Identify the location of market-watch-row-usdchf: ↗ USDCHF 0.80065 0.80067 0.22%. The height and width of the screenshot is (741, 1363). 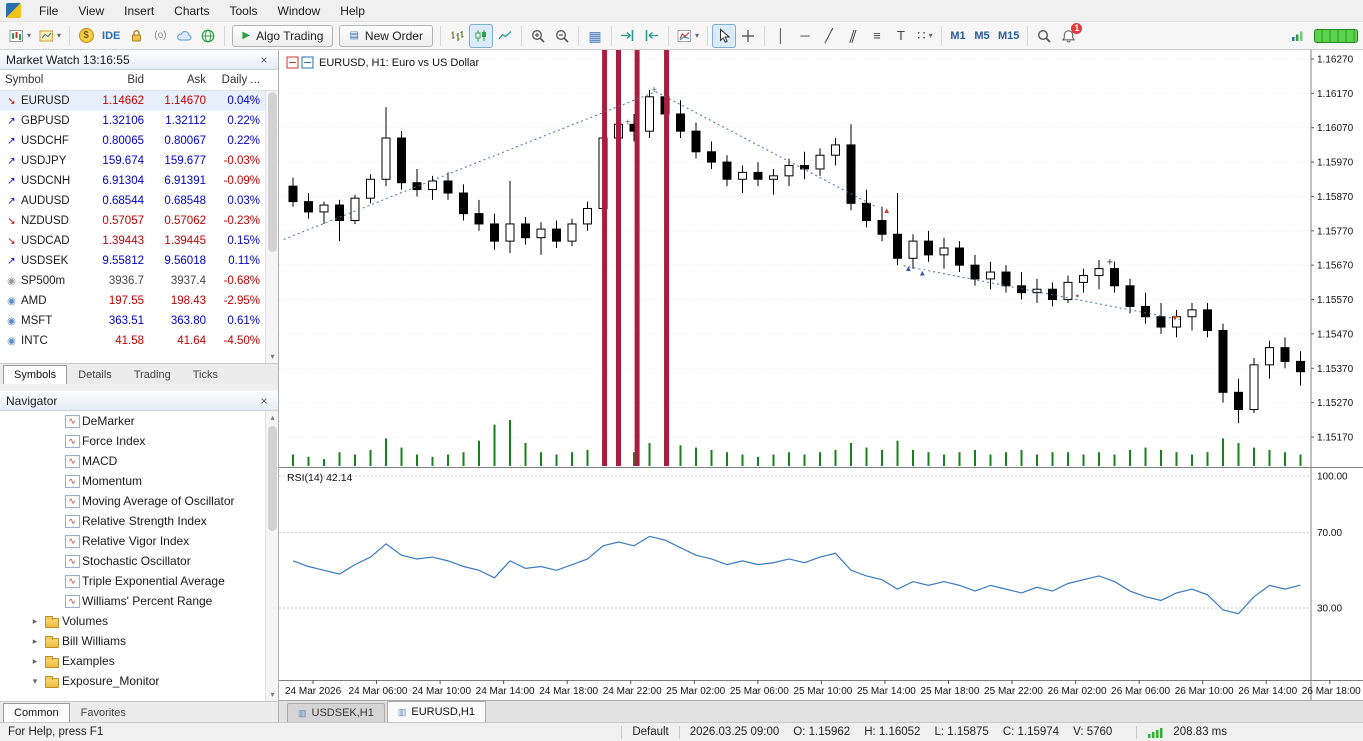
(139, 141).